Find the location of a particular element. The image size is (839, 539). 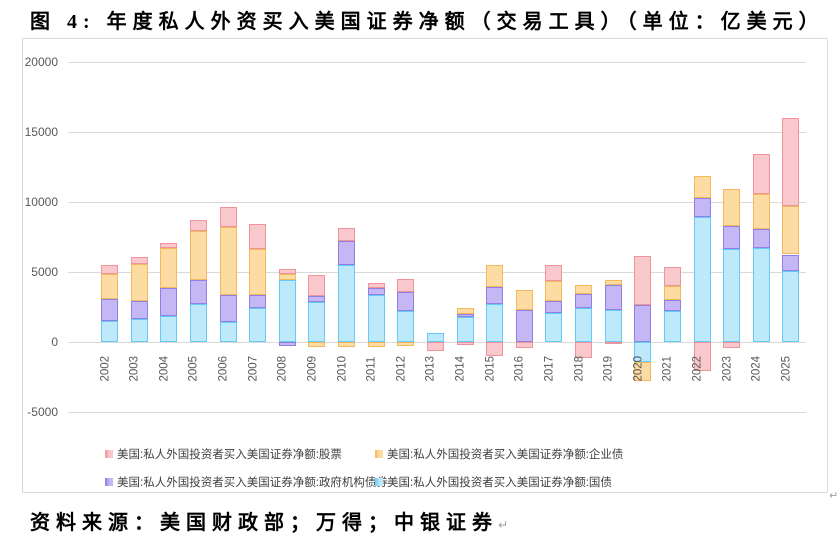

legend-label: 美国:私人外国投资者买入美国证券净额:企业债 is located at coordinates (505, 455).